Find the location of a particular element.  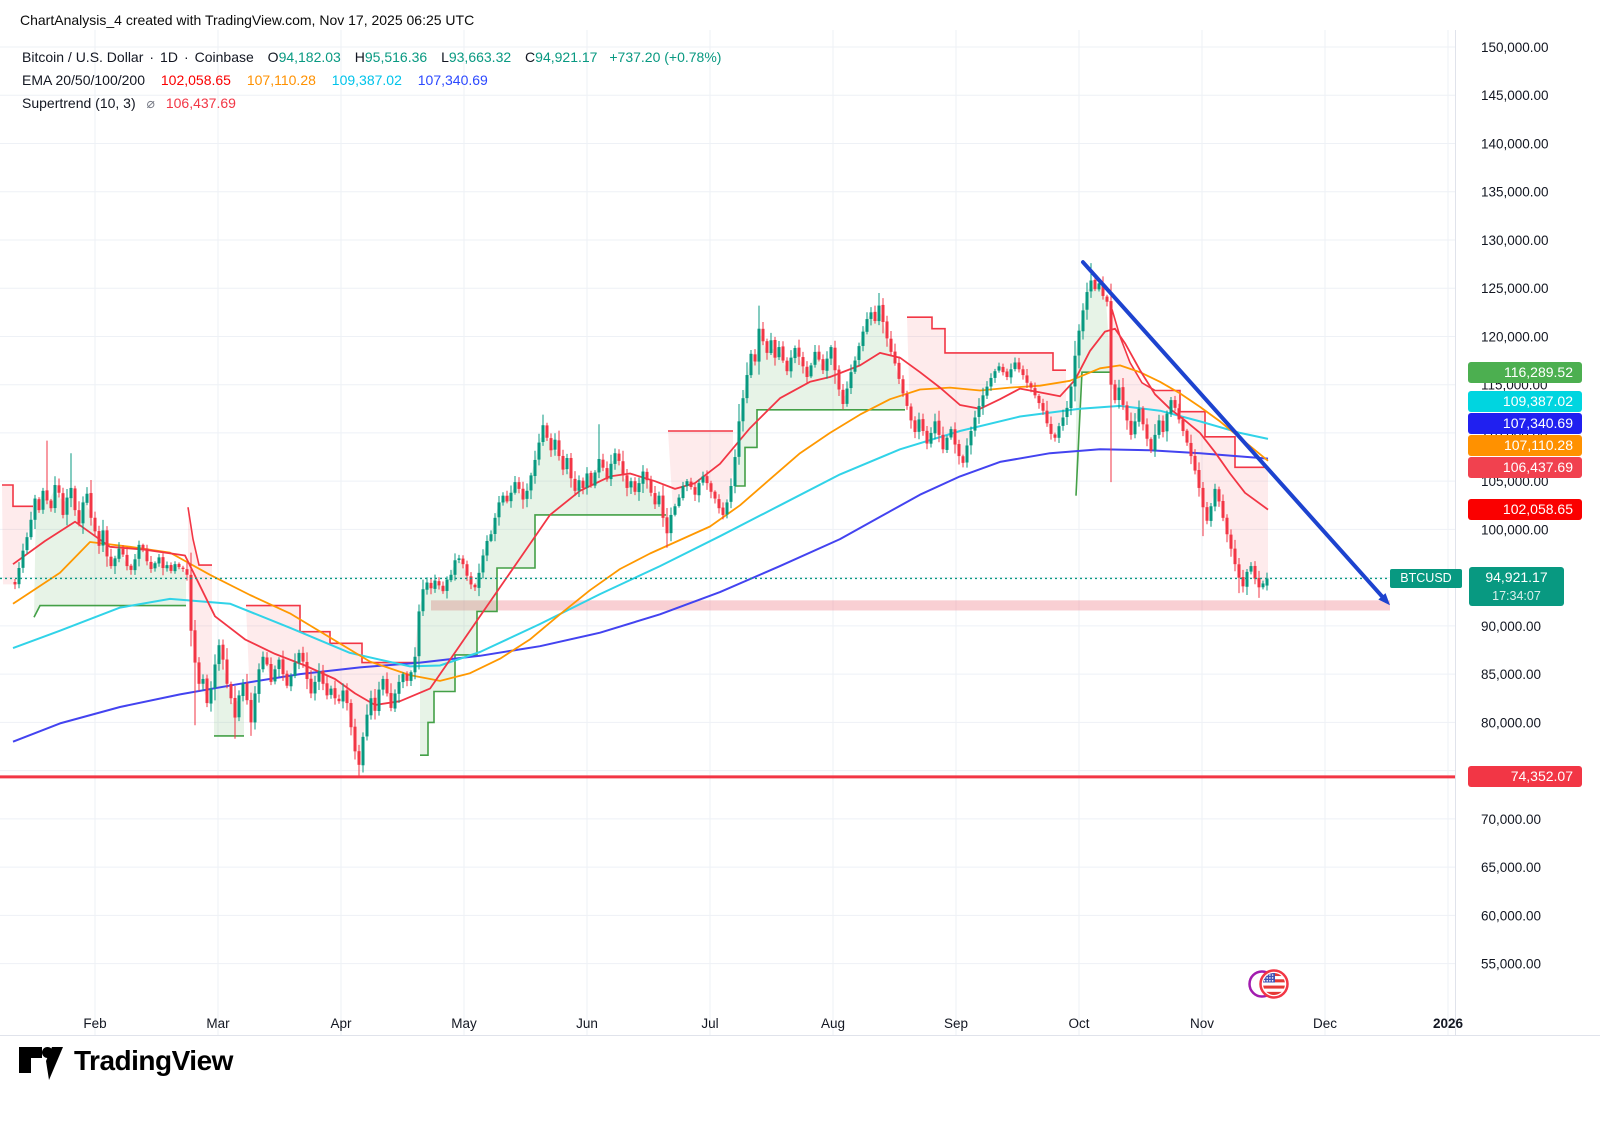

bar-countdown: 17:34:07 is located at coordinates (1516, 595).